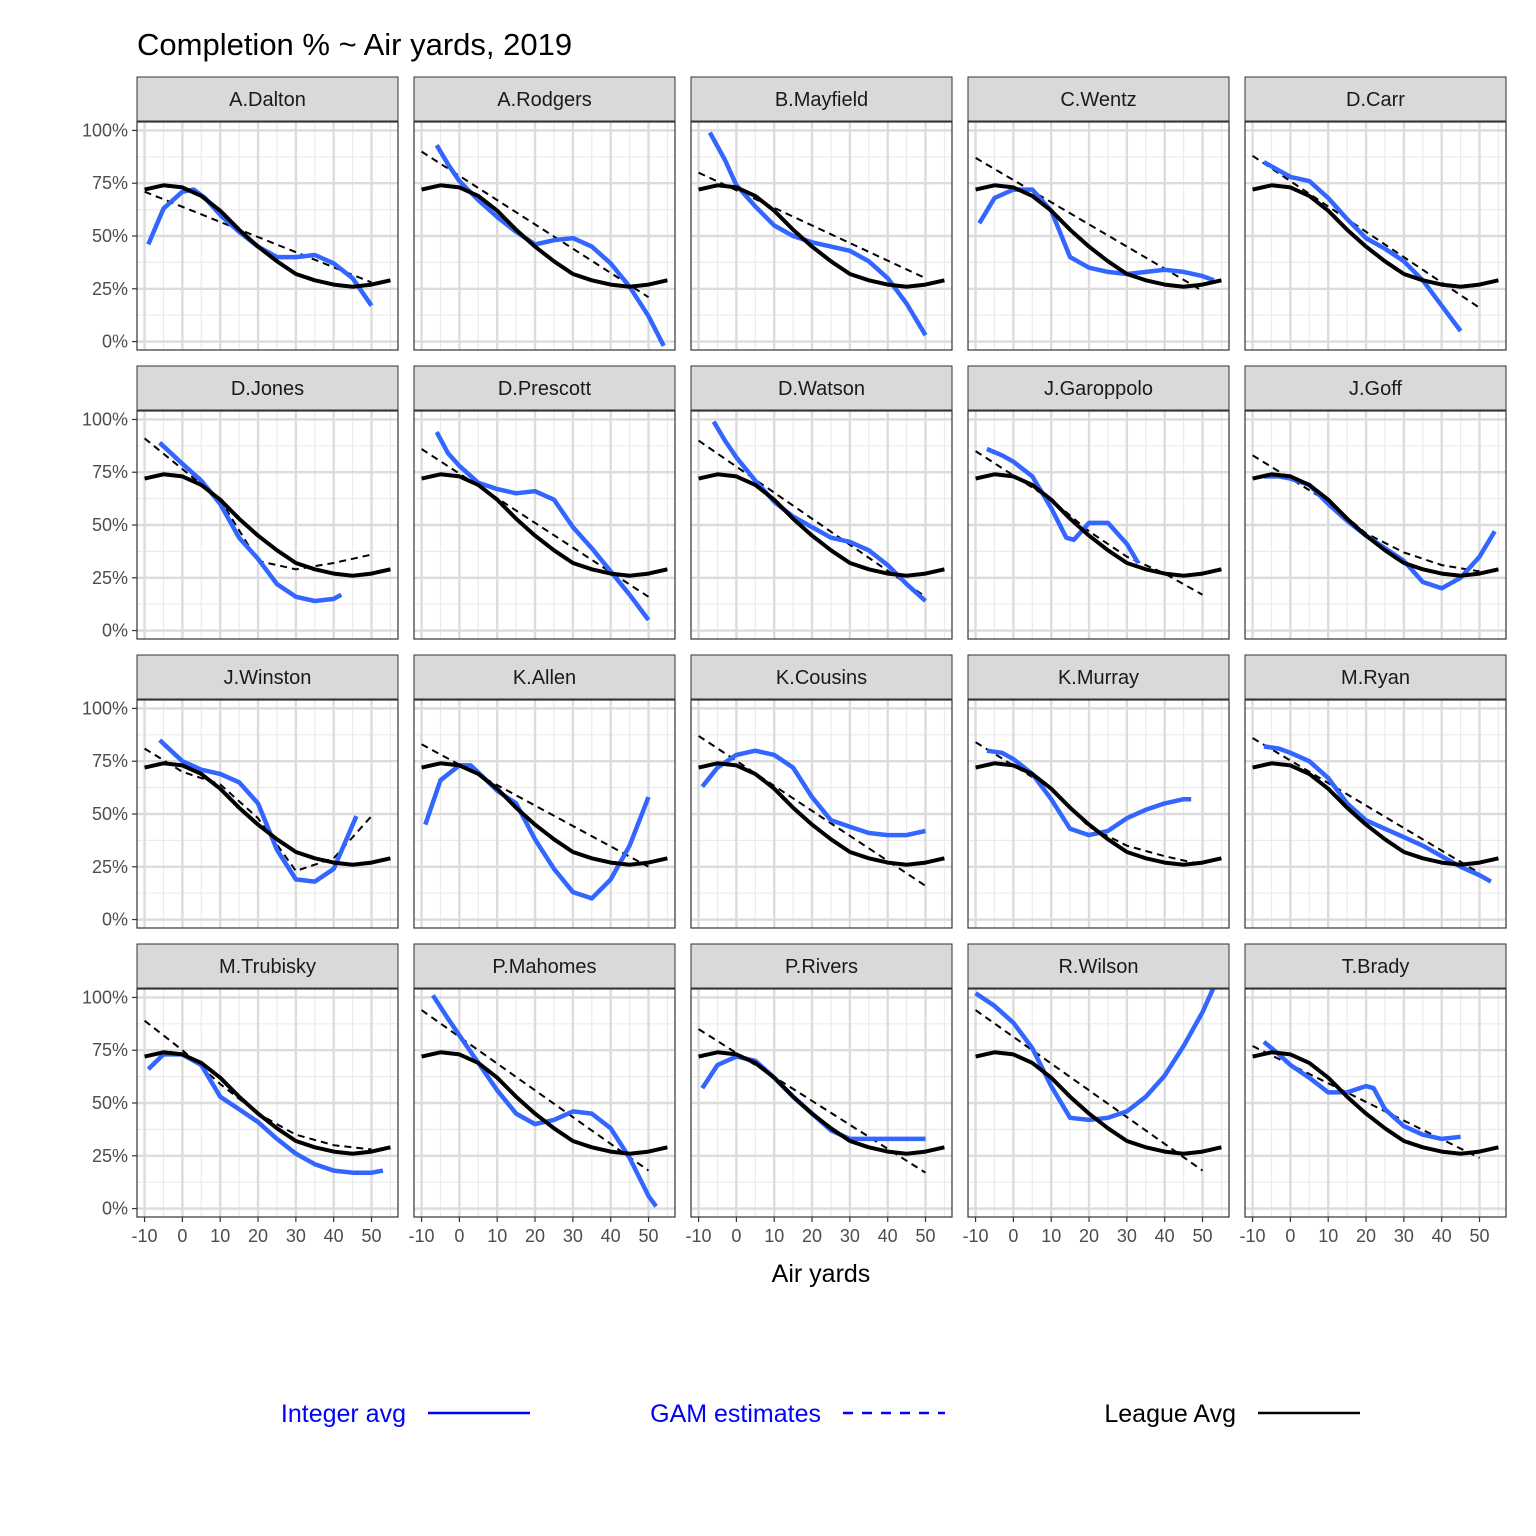  I want to click on facet-strip-label: D.Jones, so click(267, 389).